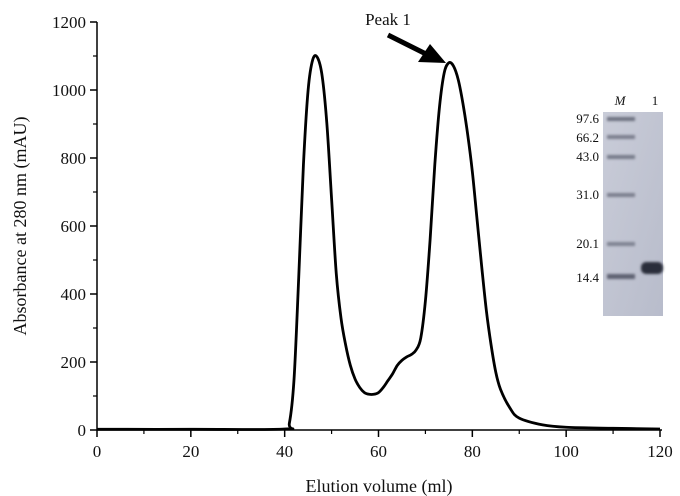 Image resolution: width=680 pixels, height=496 pixels. I want to click on gel-marker-label: 43.0, so click(587, 156).